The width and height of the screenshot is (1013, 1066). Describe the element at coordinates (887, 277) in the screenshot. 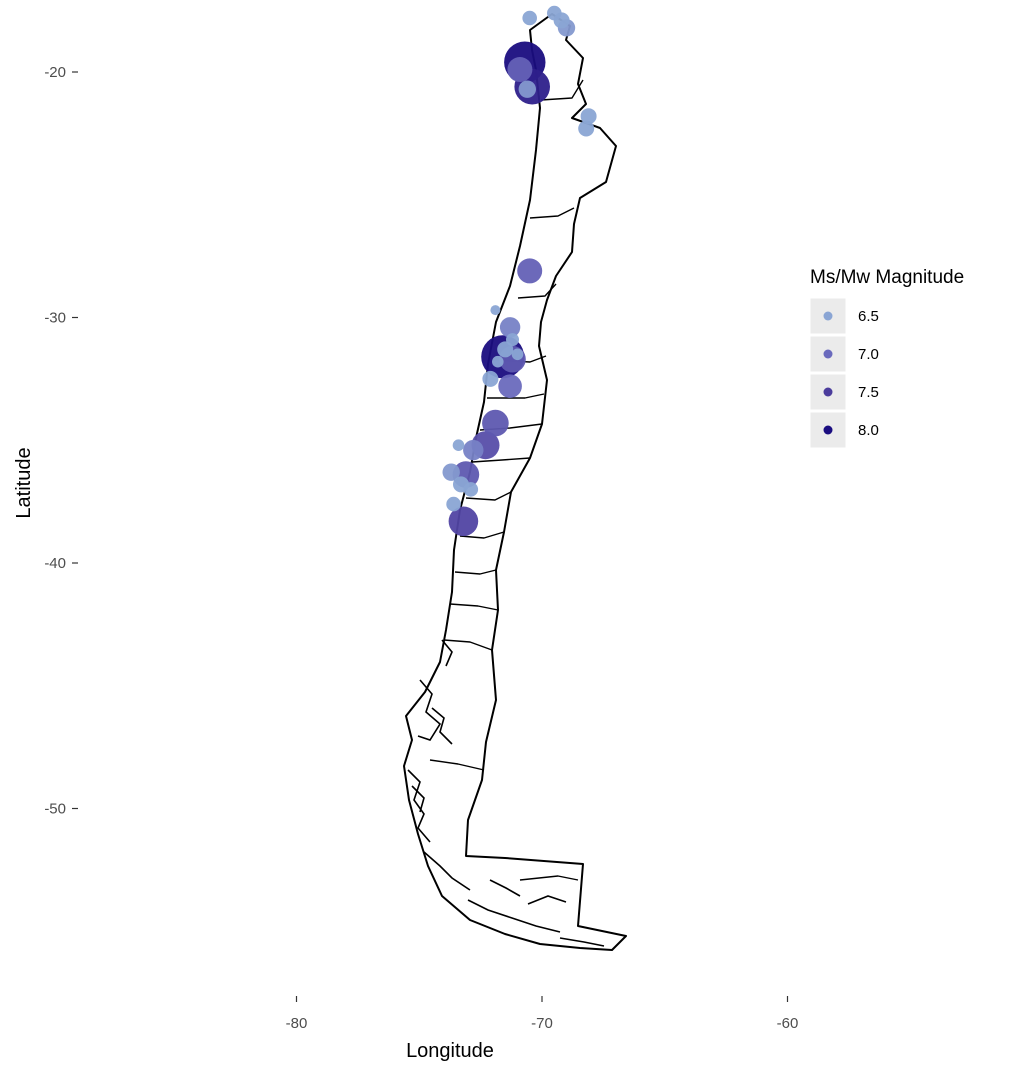

I see `legend-title: Ms/Mw Magnitude` at that location.